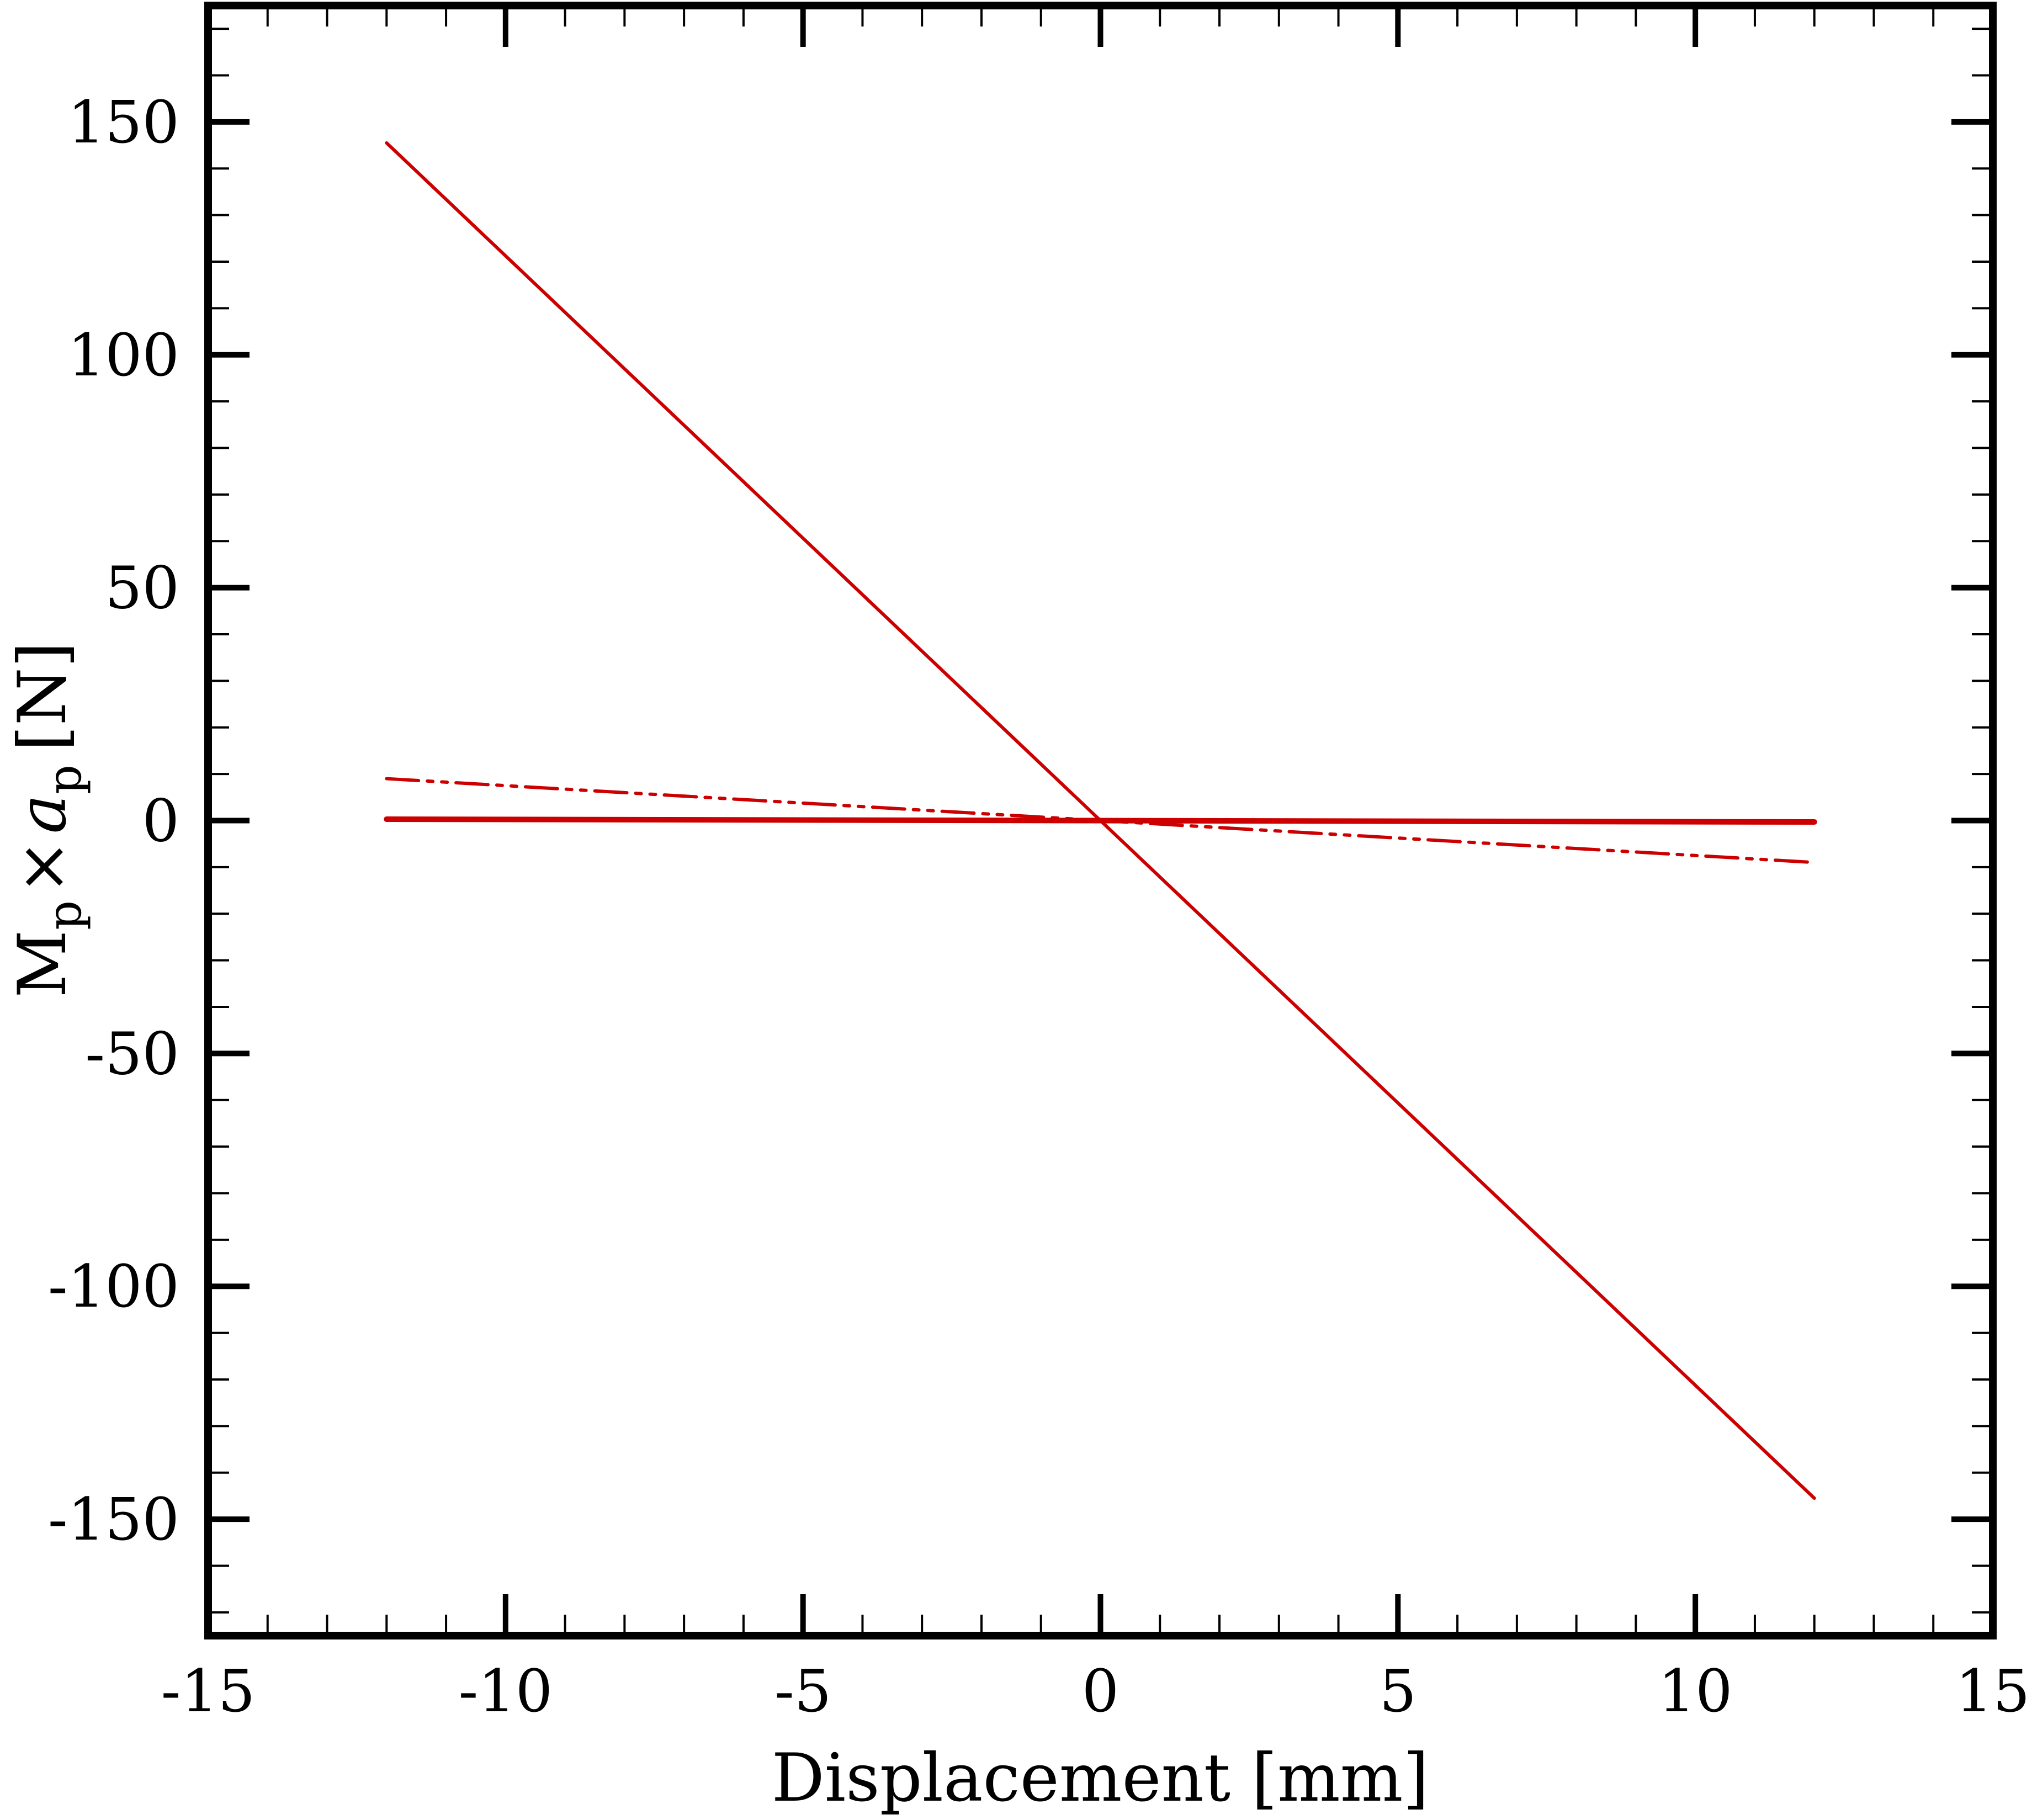 The image size is (2032, 1820). I want to click on y-tick-label: -50, so click(132, 1053).